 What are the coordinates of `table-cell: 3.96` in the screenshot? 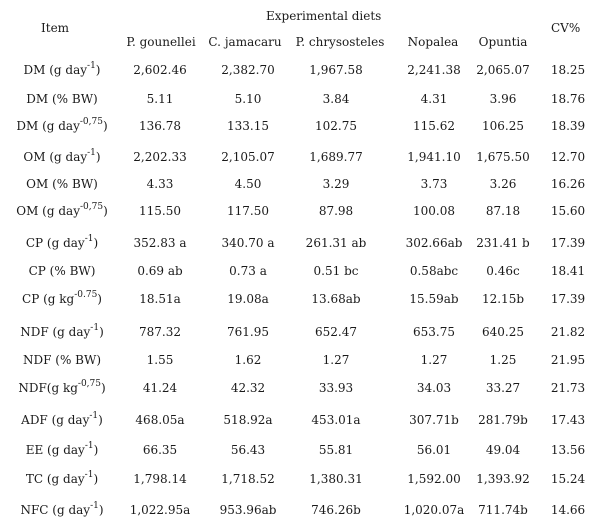 It's located at (503, 99).